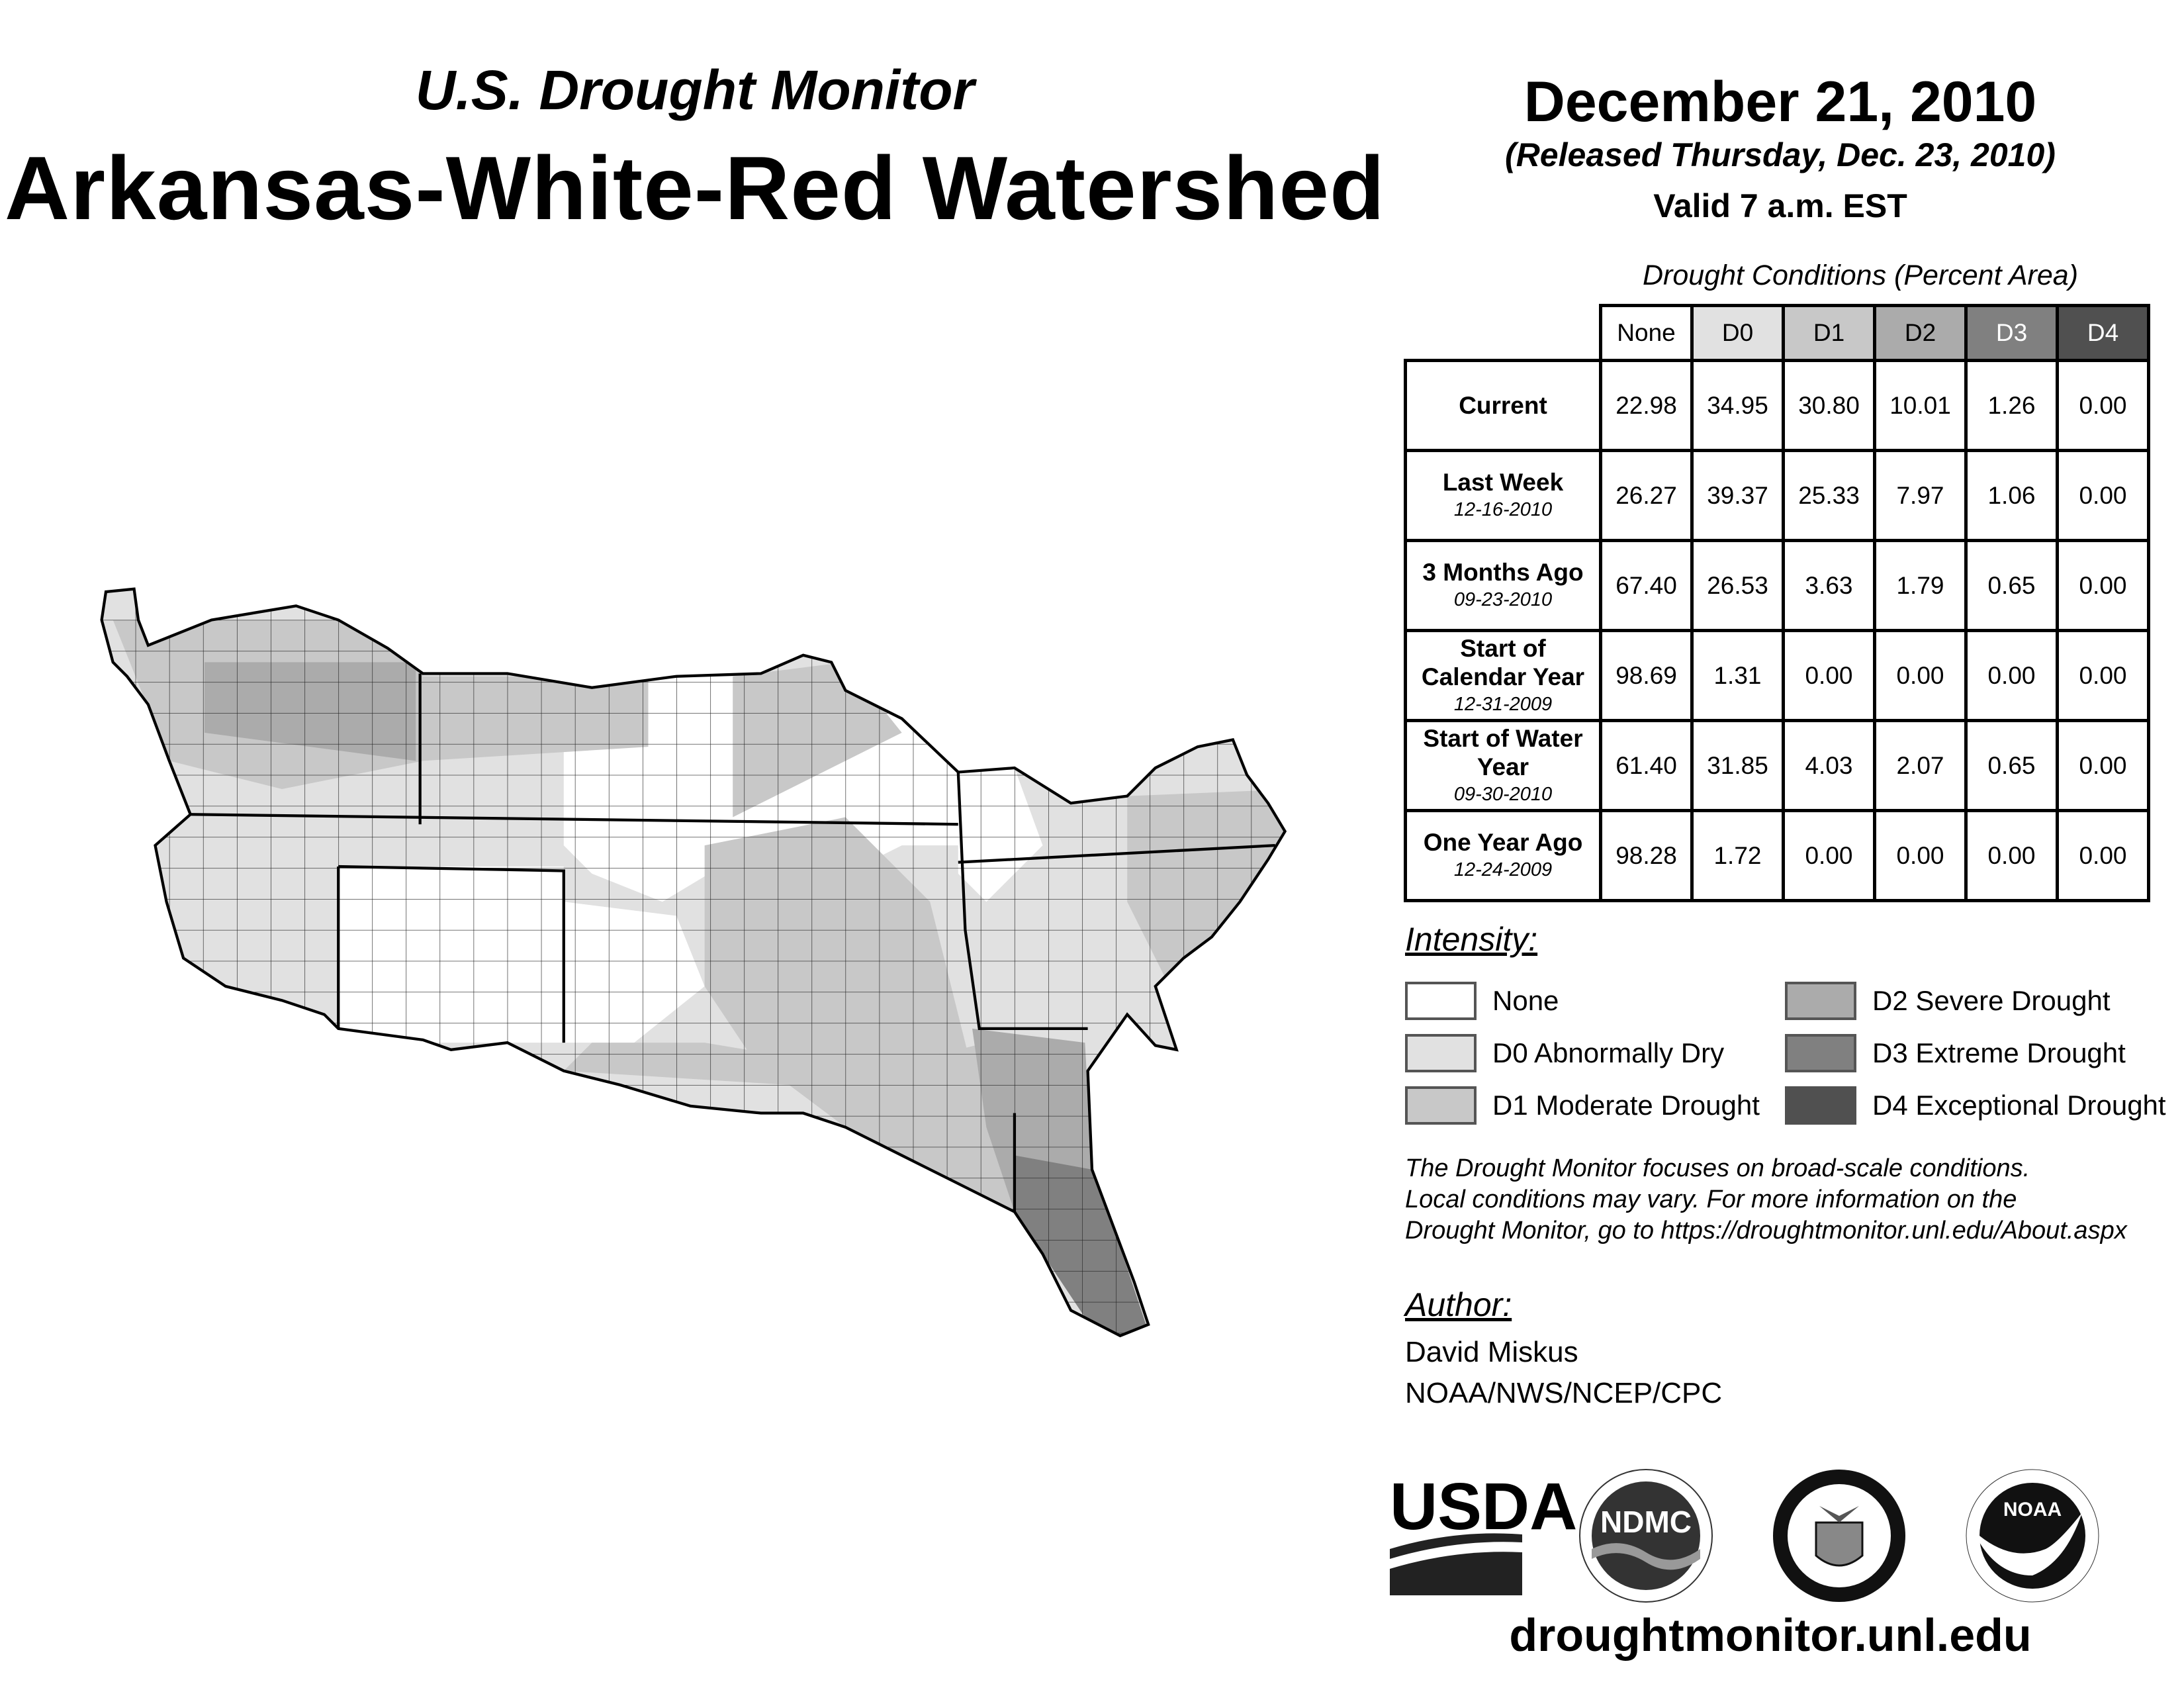  What do you see at coordinates (1503, 794) in the screenshot?
I see `row-date: 09-30-2010` at bounding box center [1503, 794].